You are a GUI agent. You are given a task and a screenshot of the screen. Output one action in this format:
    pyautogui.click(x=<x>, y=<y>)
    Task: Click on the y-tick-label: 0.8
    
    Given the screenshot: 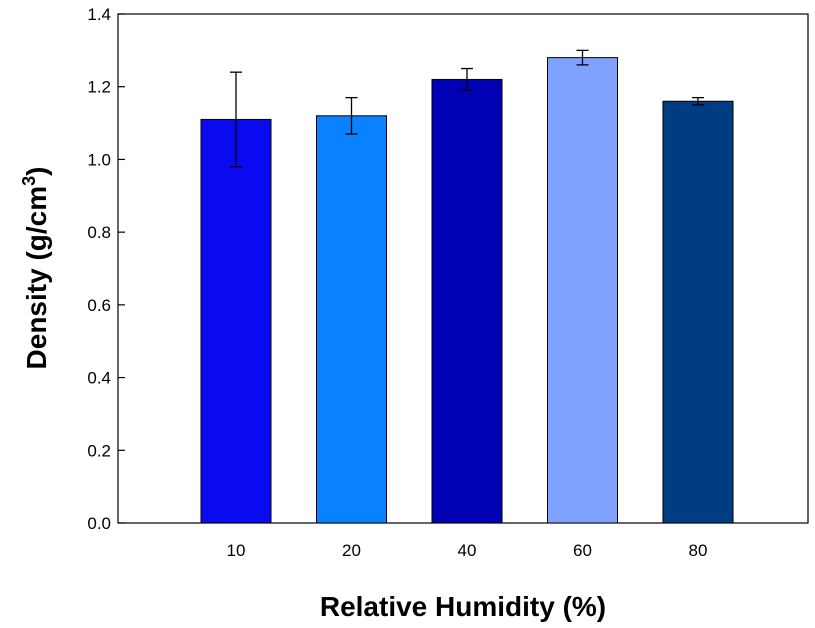 What is the action you would take?
    pyautogui.click(x=99, y=232)
    